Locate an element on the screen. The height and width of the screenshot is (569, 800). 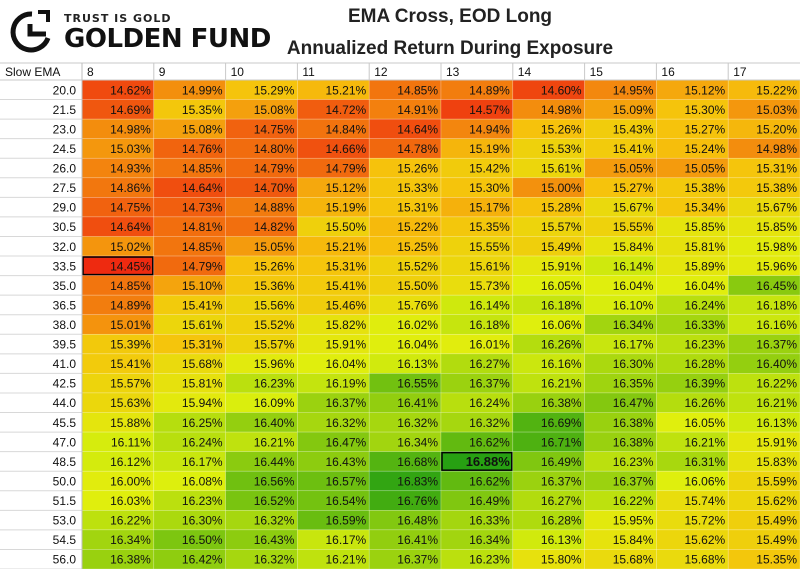
max-highlight-box is located at coordinates (477, 461).